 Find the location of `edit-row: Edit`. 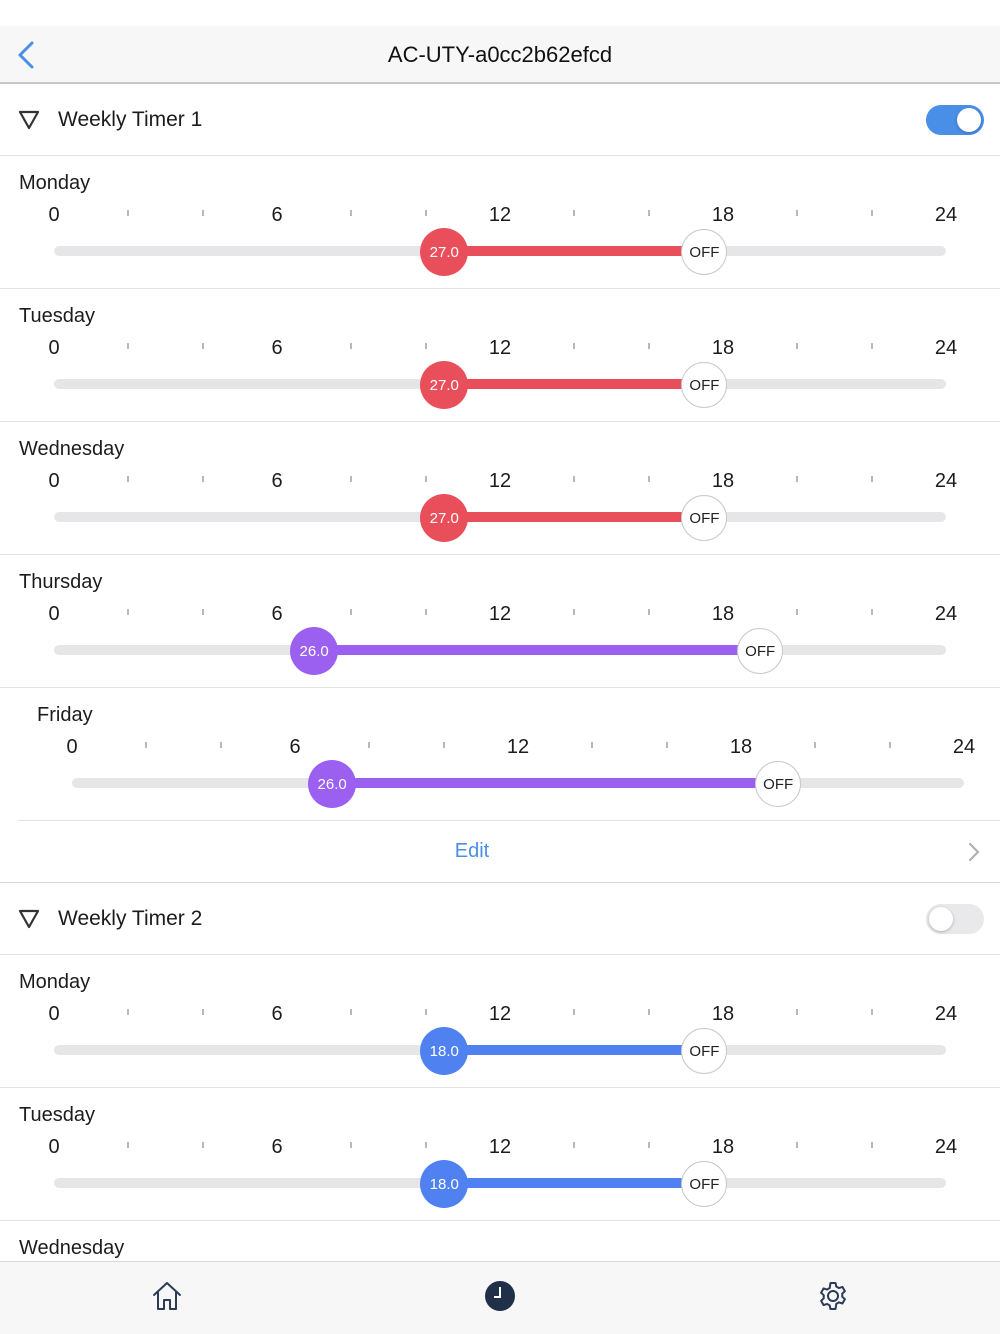

edit-row: Edit is located at coordinates (500, 852).